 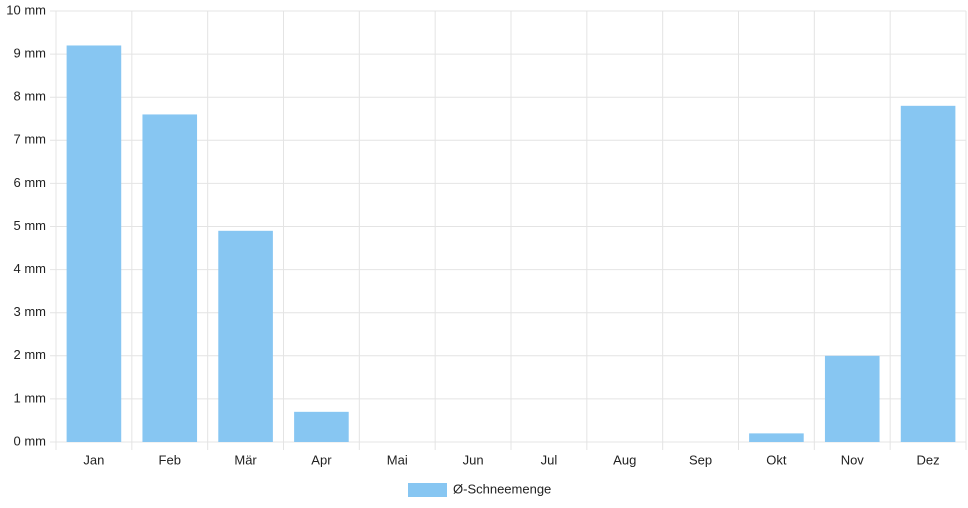 What do you see at coordinates (30, 440) in the screenshot?
I see `y-tick-label: 0 mm` at bounding box center [30, 440].